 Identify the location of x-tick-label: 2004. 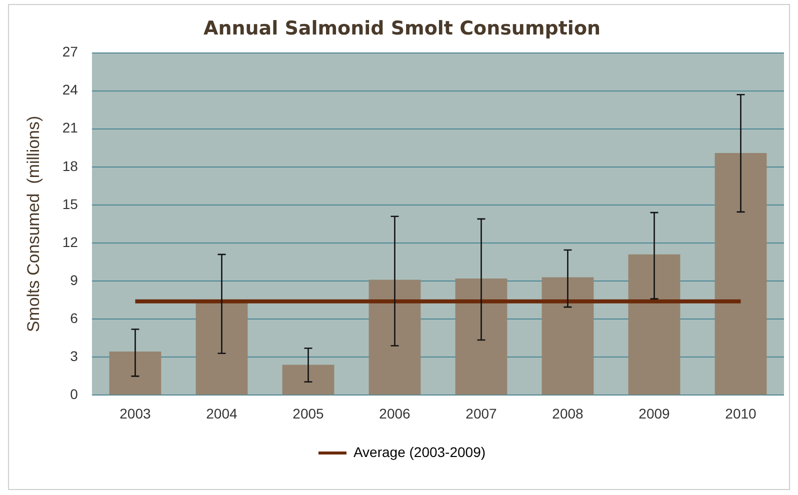
(222, 413).